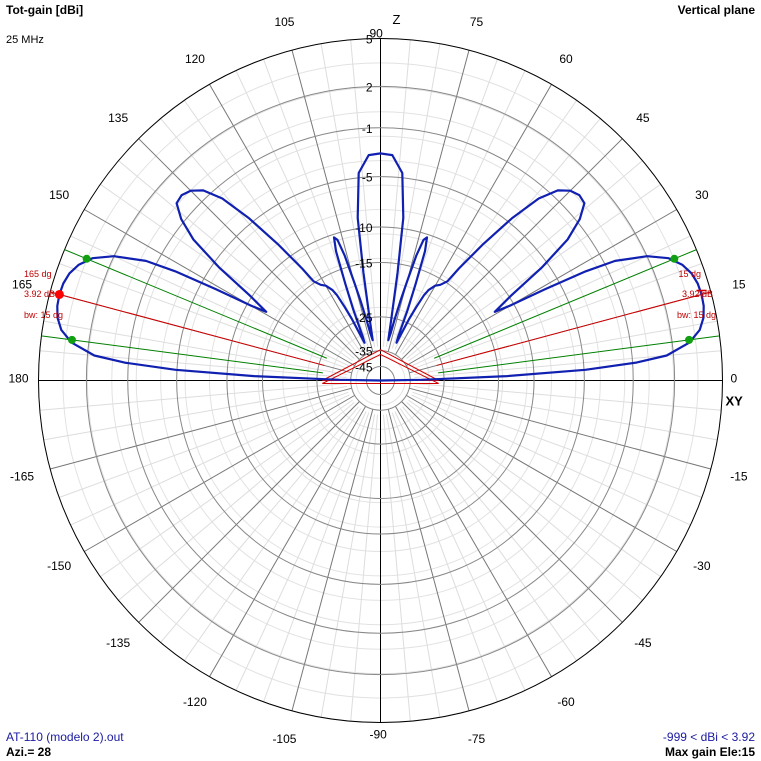 The image size is (761, 761). Describe the element at coordinates (59, 195) in the screenshot. I see `angle-label: 150` at that location.